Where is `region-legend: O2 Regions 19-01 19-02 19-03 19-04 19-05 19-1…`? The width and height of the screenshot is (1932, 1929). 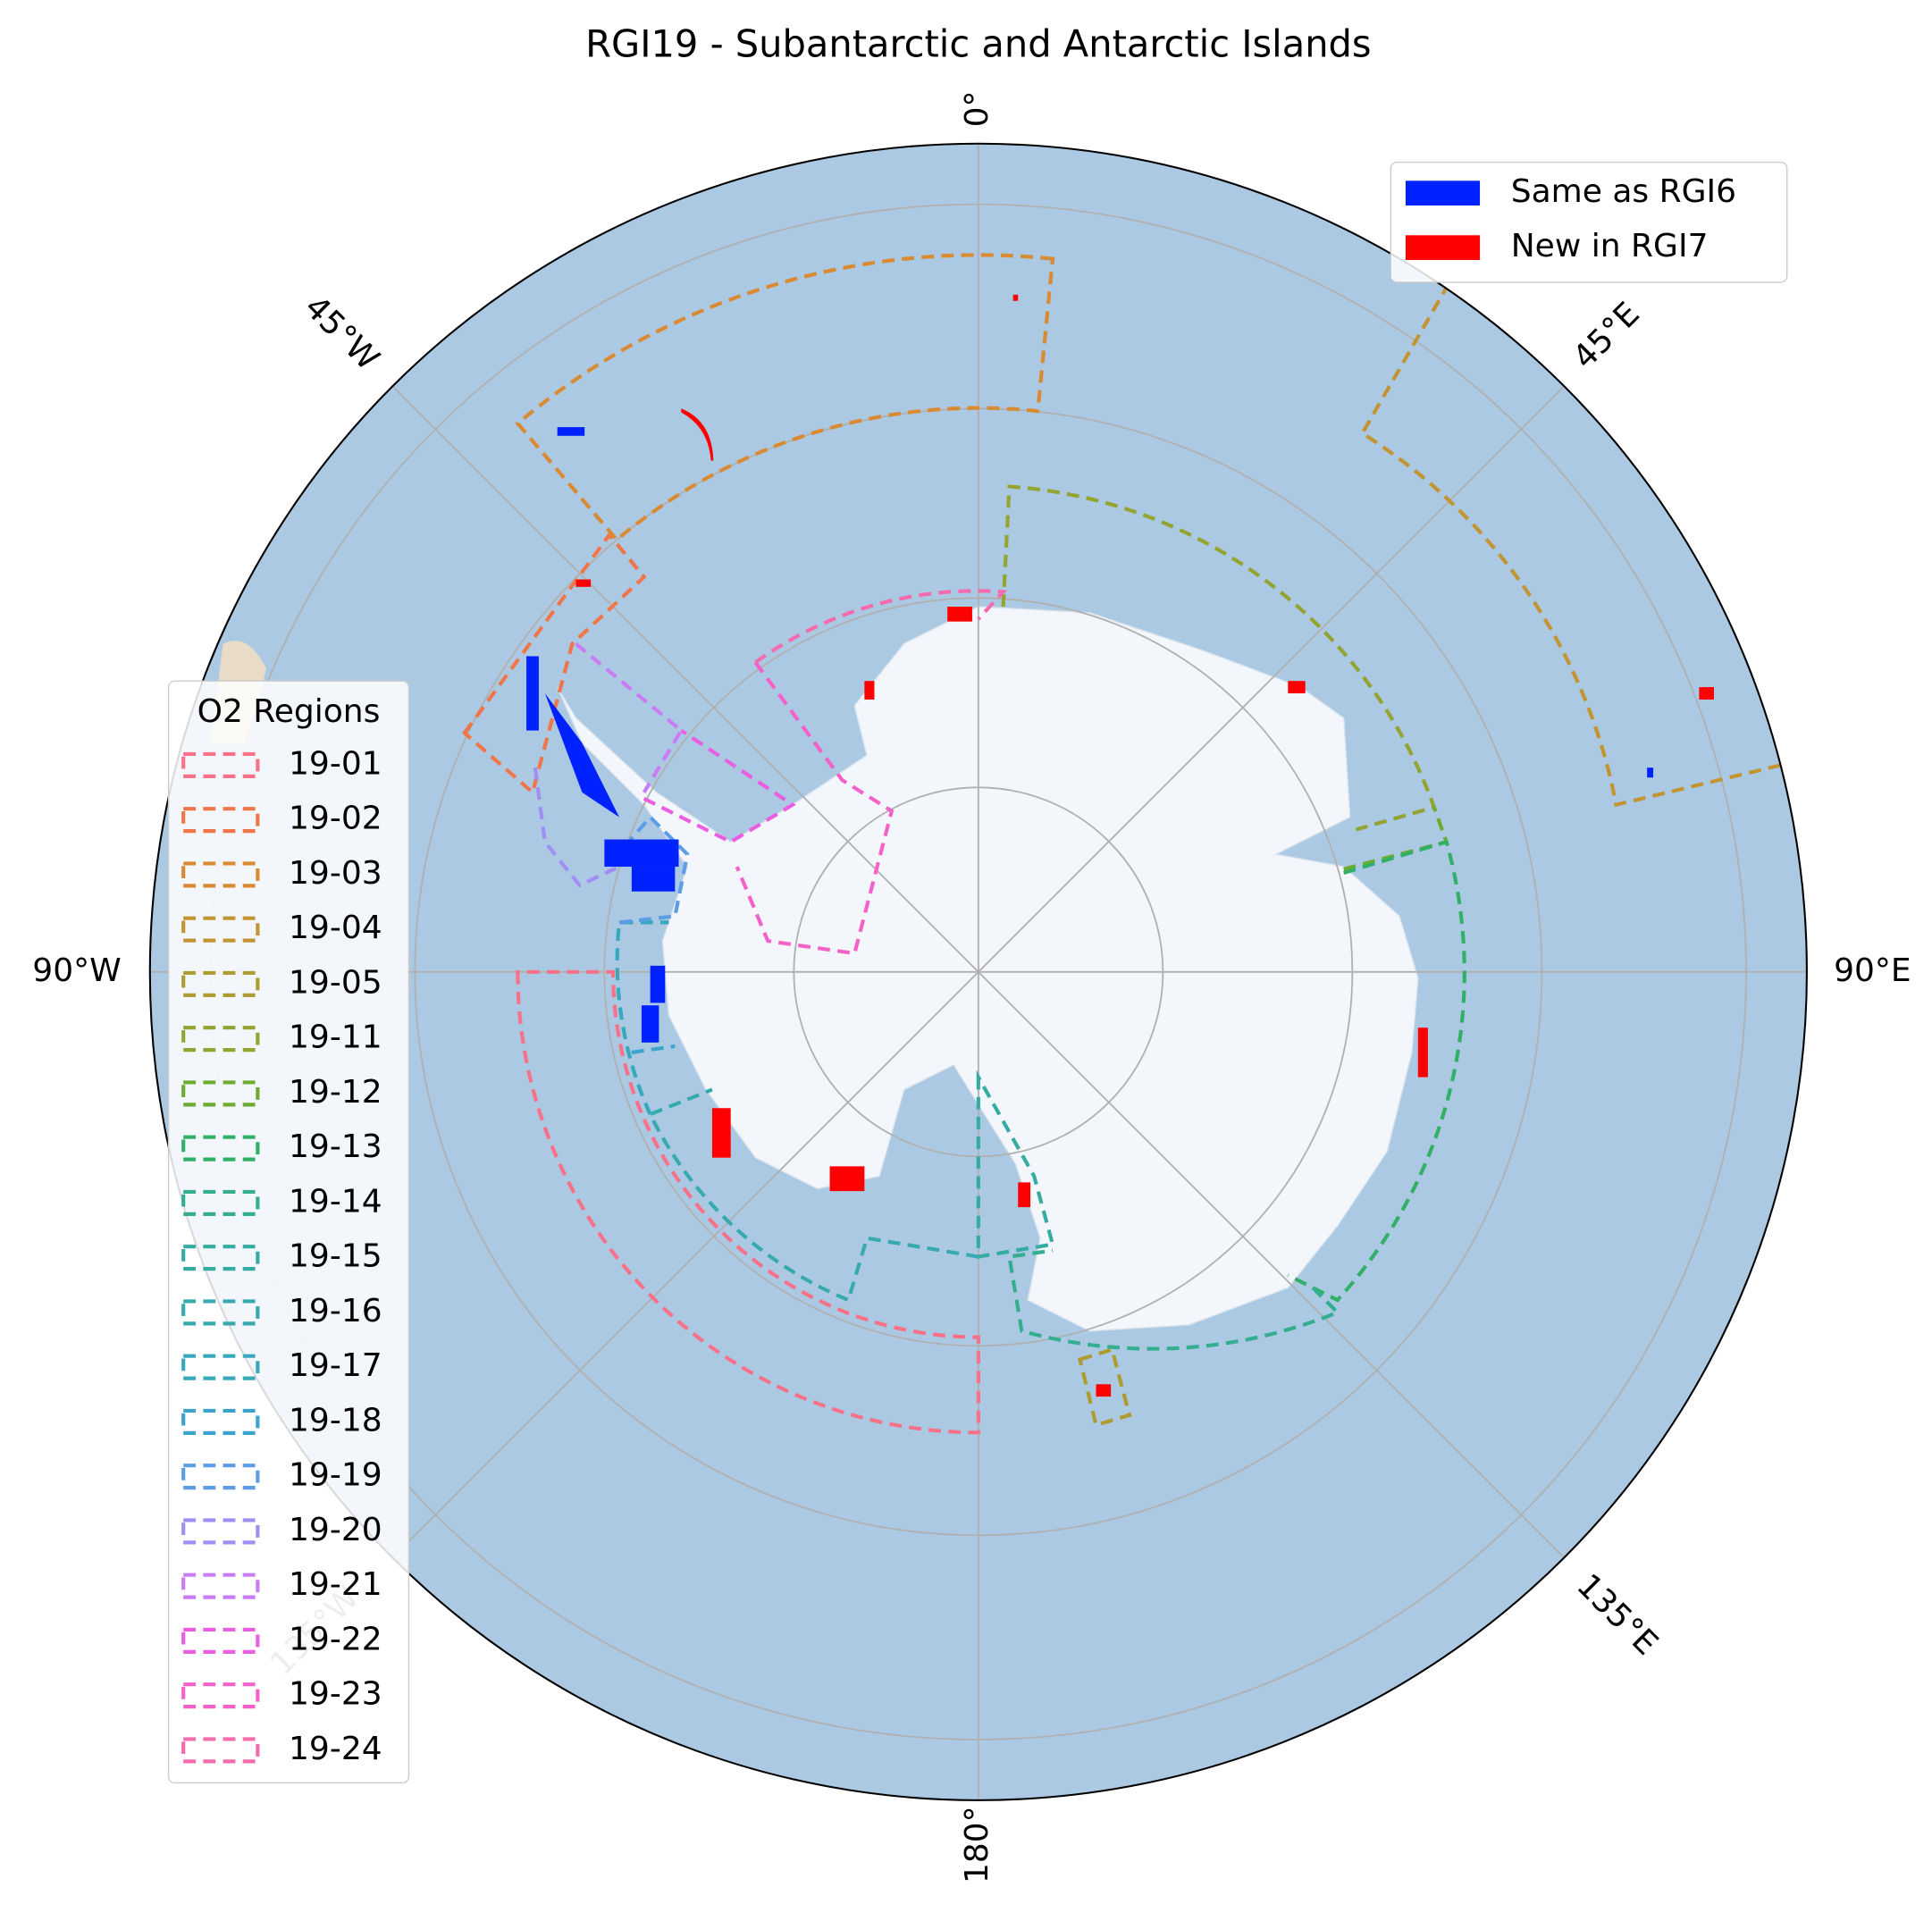
region-legend: O2 Regions 19-01 19-02 19-03 19-04 19-05 19-1… is located at coordinates (288, 1232).